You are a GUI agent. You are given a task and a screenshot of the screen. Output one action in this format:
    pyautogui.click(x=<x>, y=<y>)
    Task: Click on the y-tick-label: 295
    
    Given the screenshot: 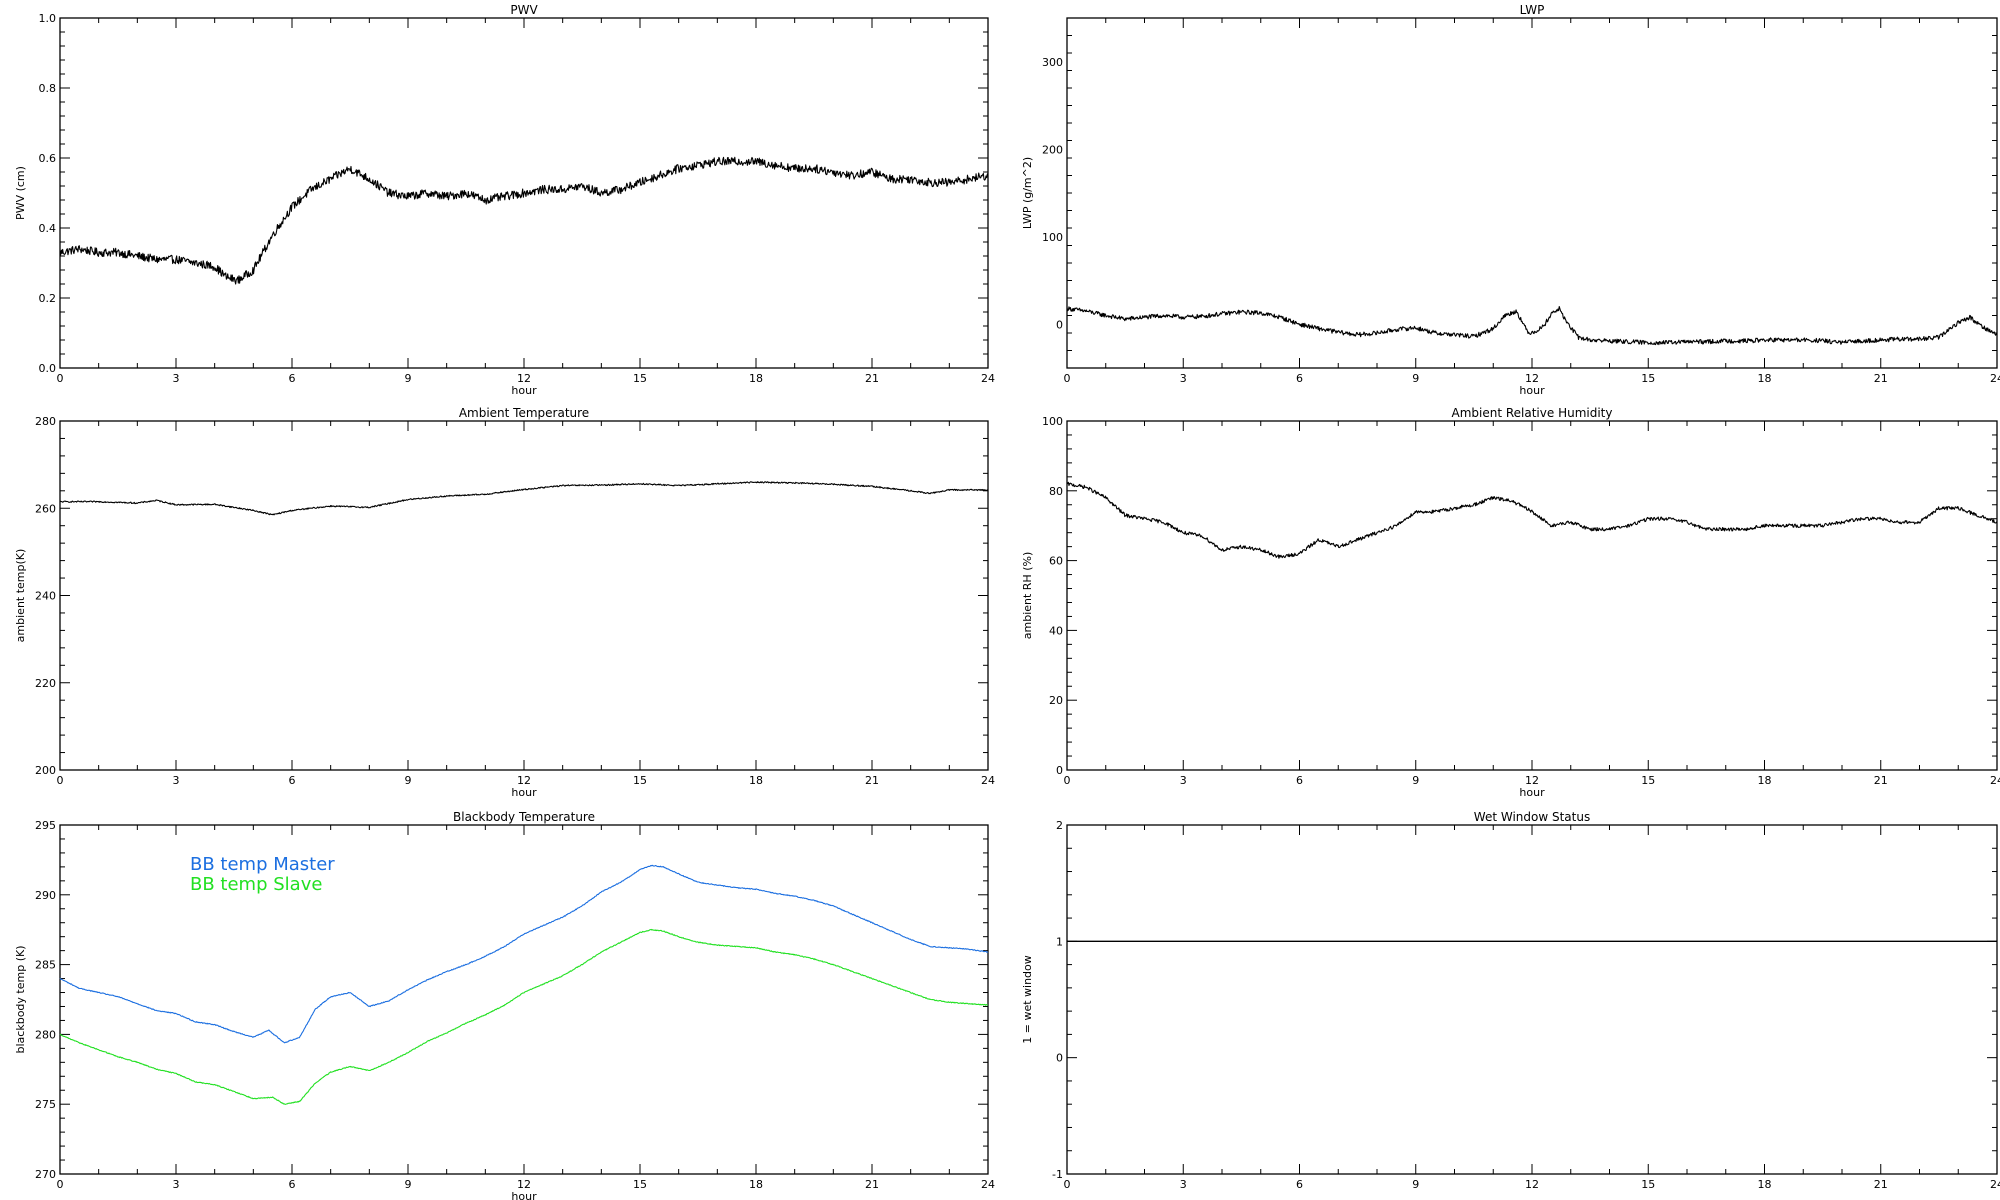 What is the action you would take?
    pyautogui.click(x=45, y=825)
    